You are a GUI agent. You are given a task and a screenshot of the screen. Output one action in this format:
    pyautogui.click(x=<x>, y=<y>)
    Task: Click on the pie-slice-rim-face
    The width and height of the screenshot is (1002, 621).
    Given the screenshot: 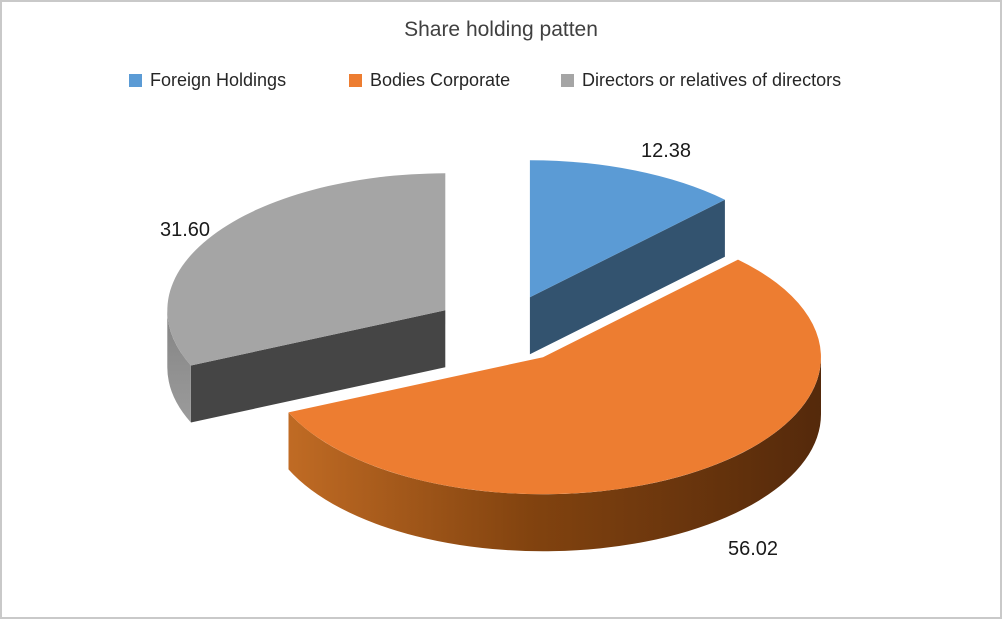 What is the action you would take?
    pyautogui.click(x=179, y=366)
    